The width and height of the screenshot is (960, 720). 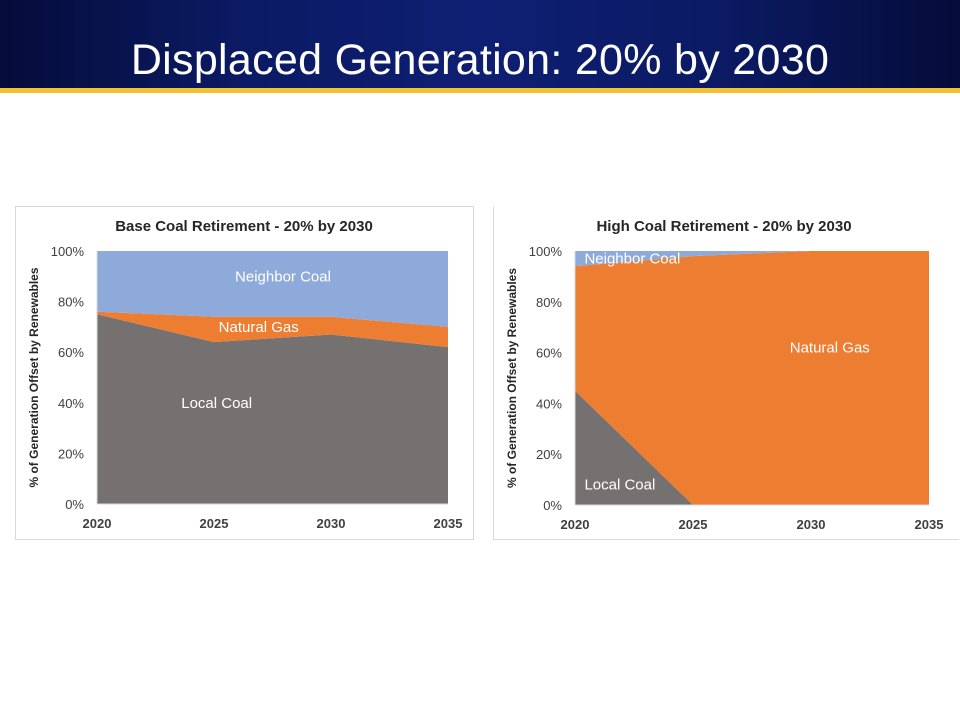 I want to click on chart-title: High Coal Retirement - 20% by 2030, so click(x=723, y=226).